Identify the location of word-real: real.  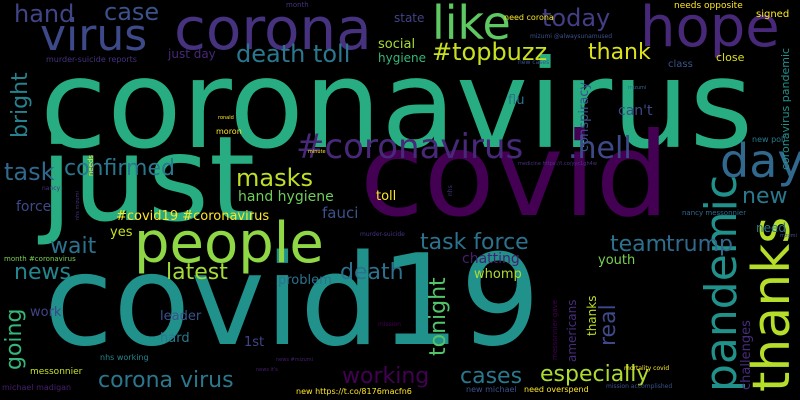
(608, 325).